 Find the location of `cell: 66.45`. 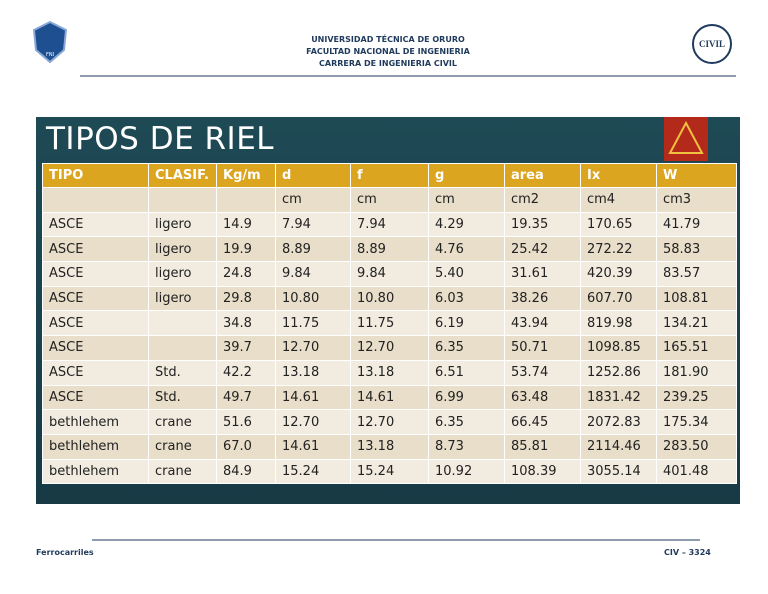

cell: 66.45 is located at coordinates (542, 422).